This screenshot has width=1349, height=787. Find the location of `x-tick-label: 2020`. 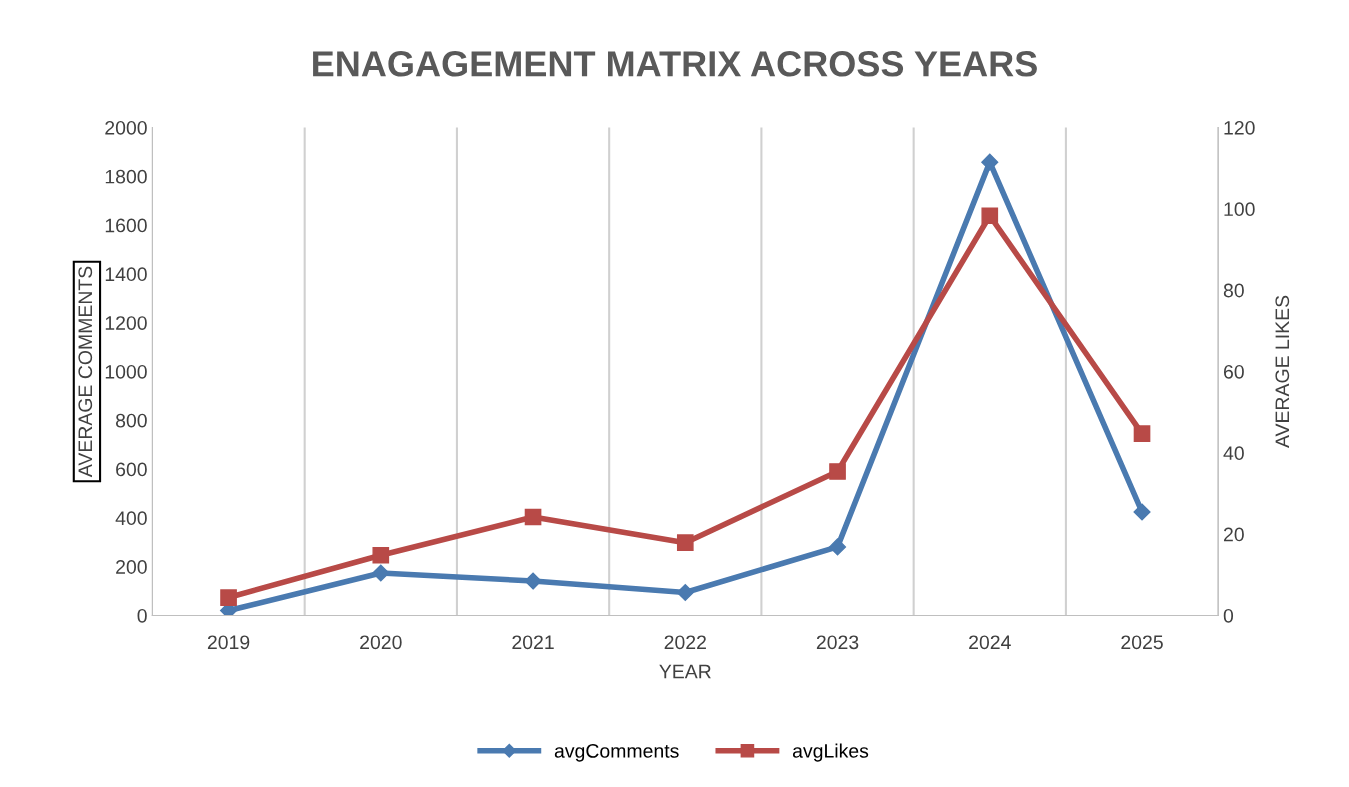

x-tick-label: 2020 is located at coordinates (381, 642).